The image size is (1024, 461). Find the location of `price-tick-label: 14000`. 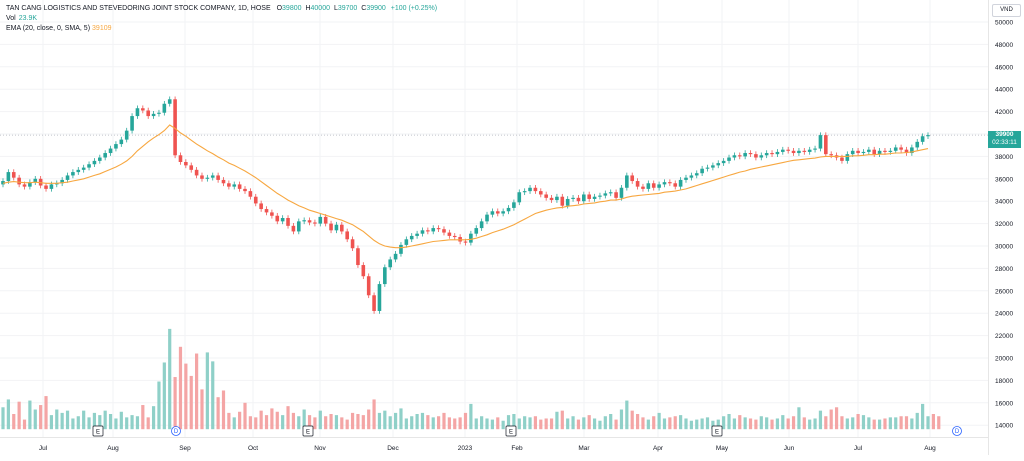

price-tick-label: 14000 is located at coordinates (1004, 426).